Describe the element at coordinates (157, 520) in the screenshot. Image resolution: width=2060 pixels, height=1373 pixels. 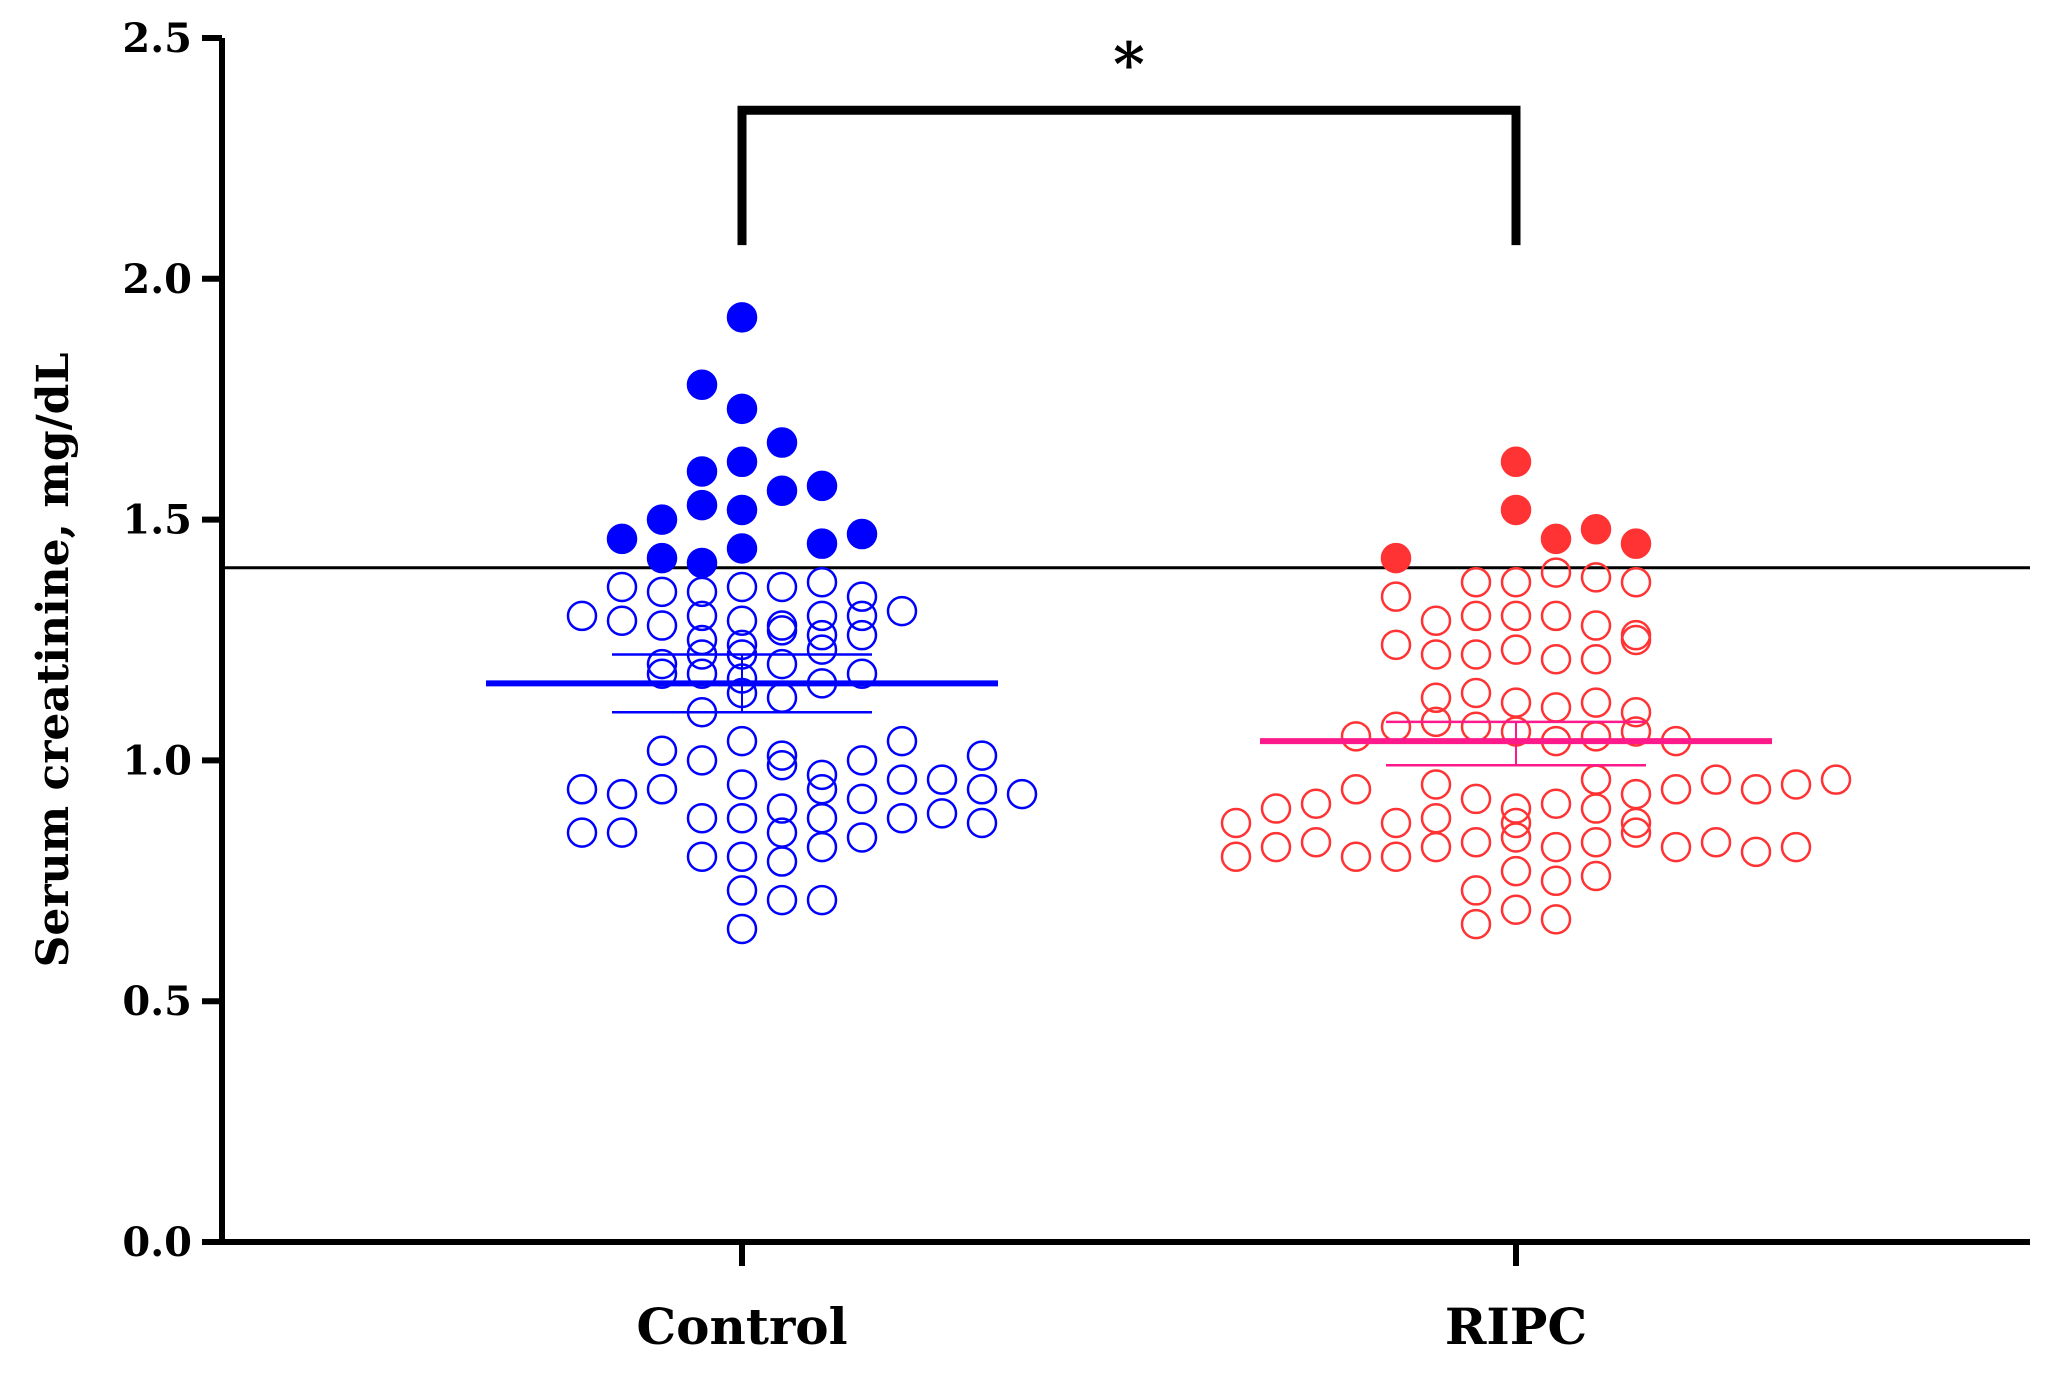
I see `y-tick-label: 1.5` at that location.